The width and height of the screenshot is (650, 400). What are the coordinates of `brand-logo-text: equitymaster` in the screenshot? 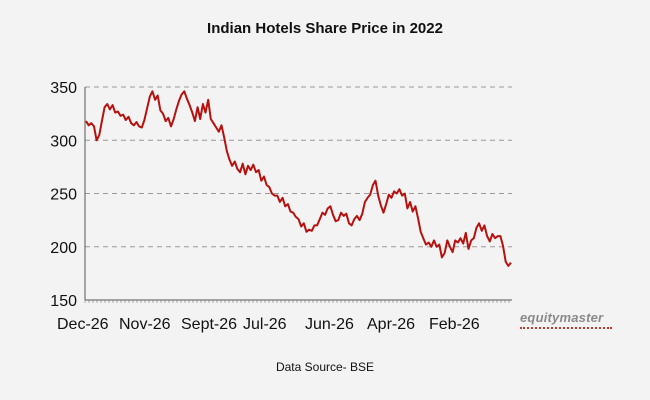 It's located at (562, 317).